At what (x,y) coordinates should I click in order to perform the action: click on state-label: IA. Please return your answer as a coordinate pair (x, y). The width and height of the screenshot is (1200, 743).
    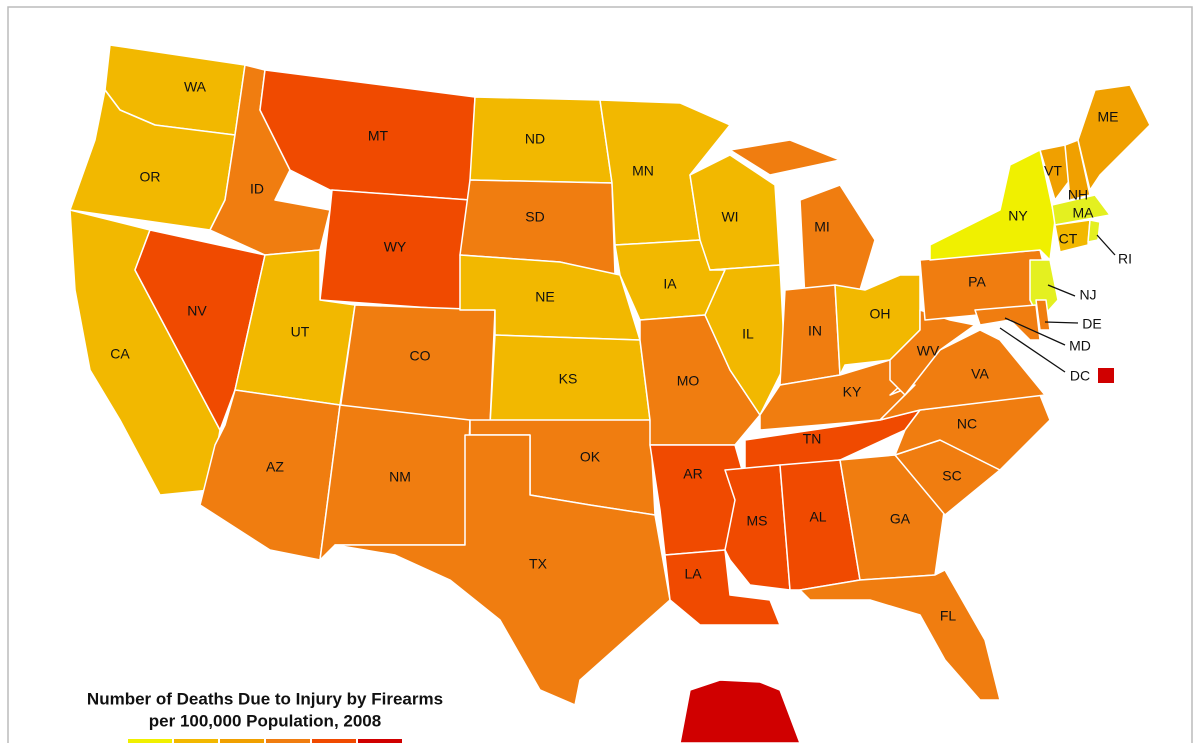
    Looking at the image, I should click on (670, 284).